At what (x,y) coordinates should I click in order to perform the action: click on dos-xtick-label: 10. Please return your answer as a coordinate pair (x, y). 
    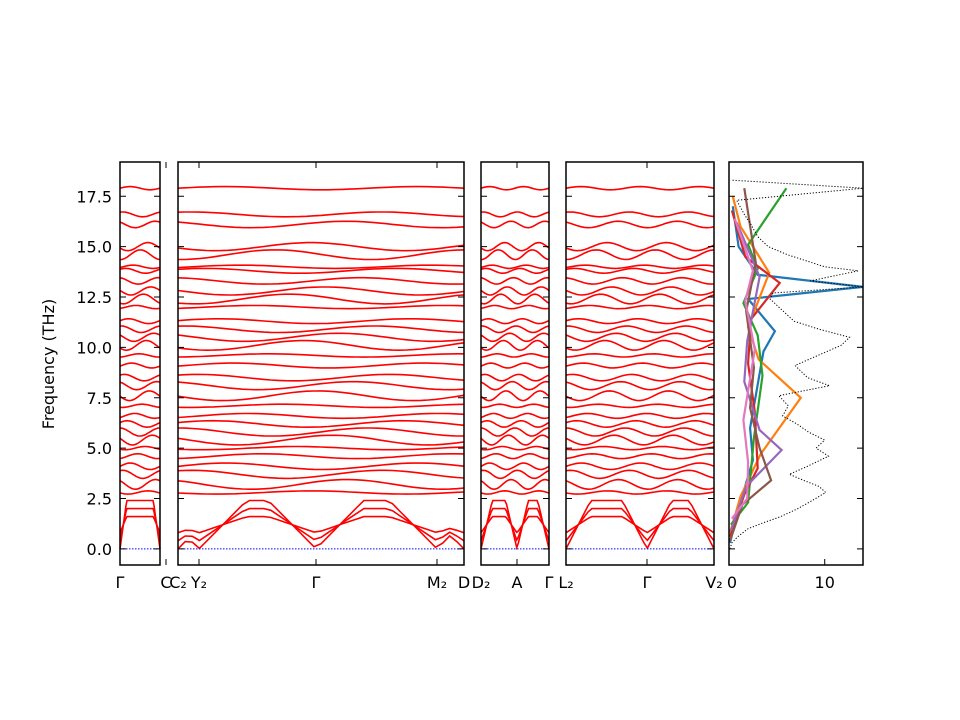
    Looking at the image, I should click on (825, 582).